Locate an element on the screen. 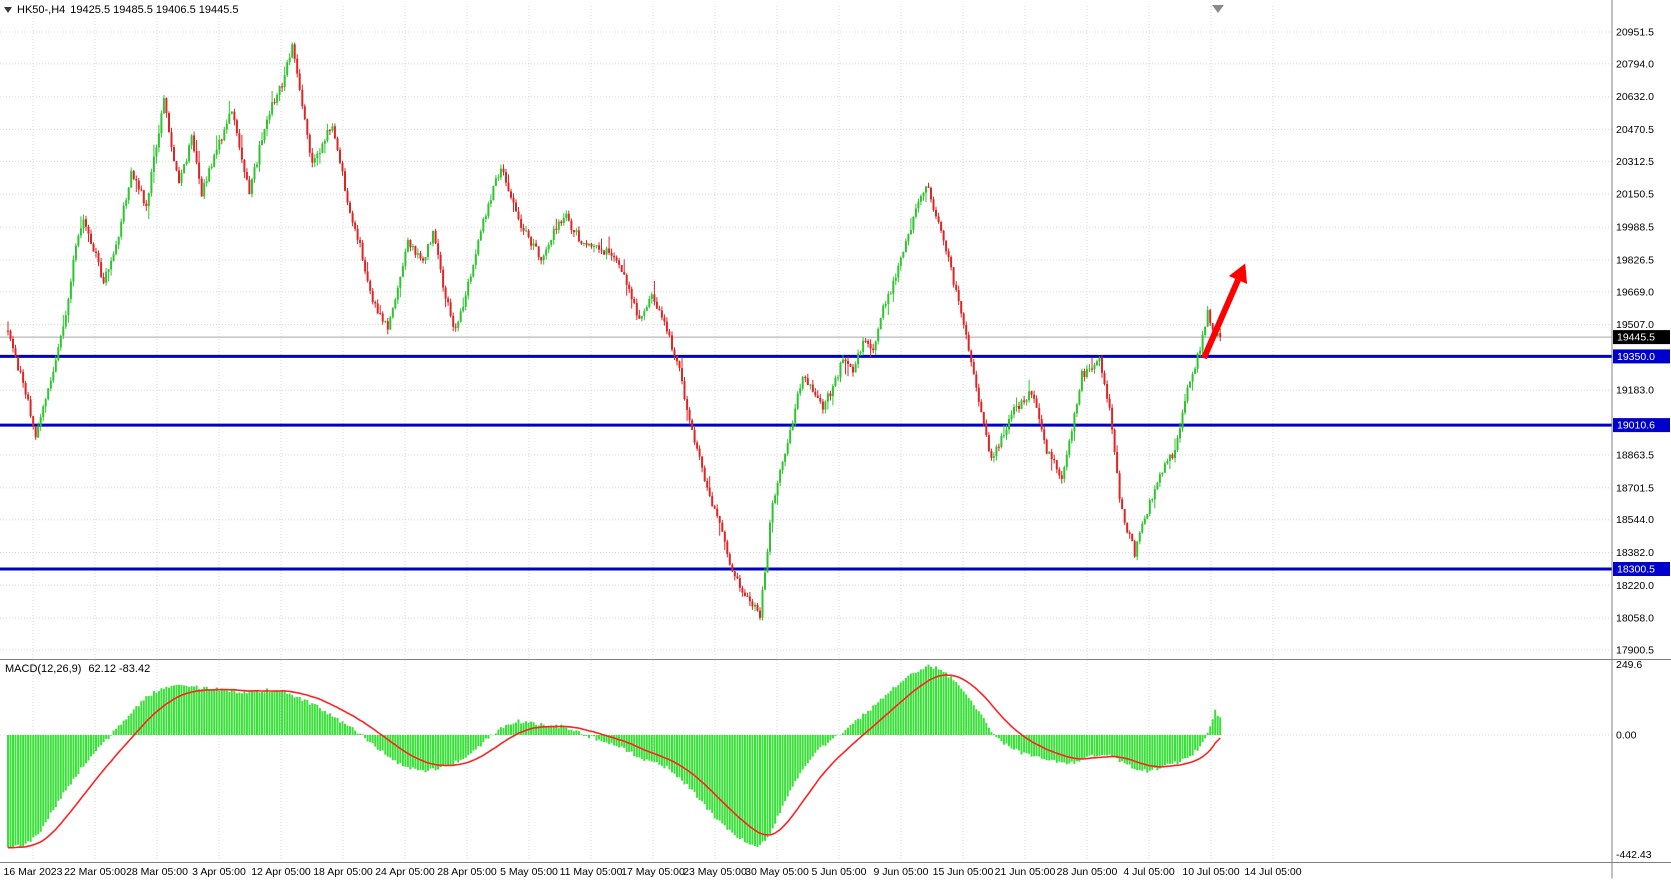 This screenshot has width=1671, height=889. price-tick-label: 18863.5 is located at coordinates (1635, 455).